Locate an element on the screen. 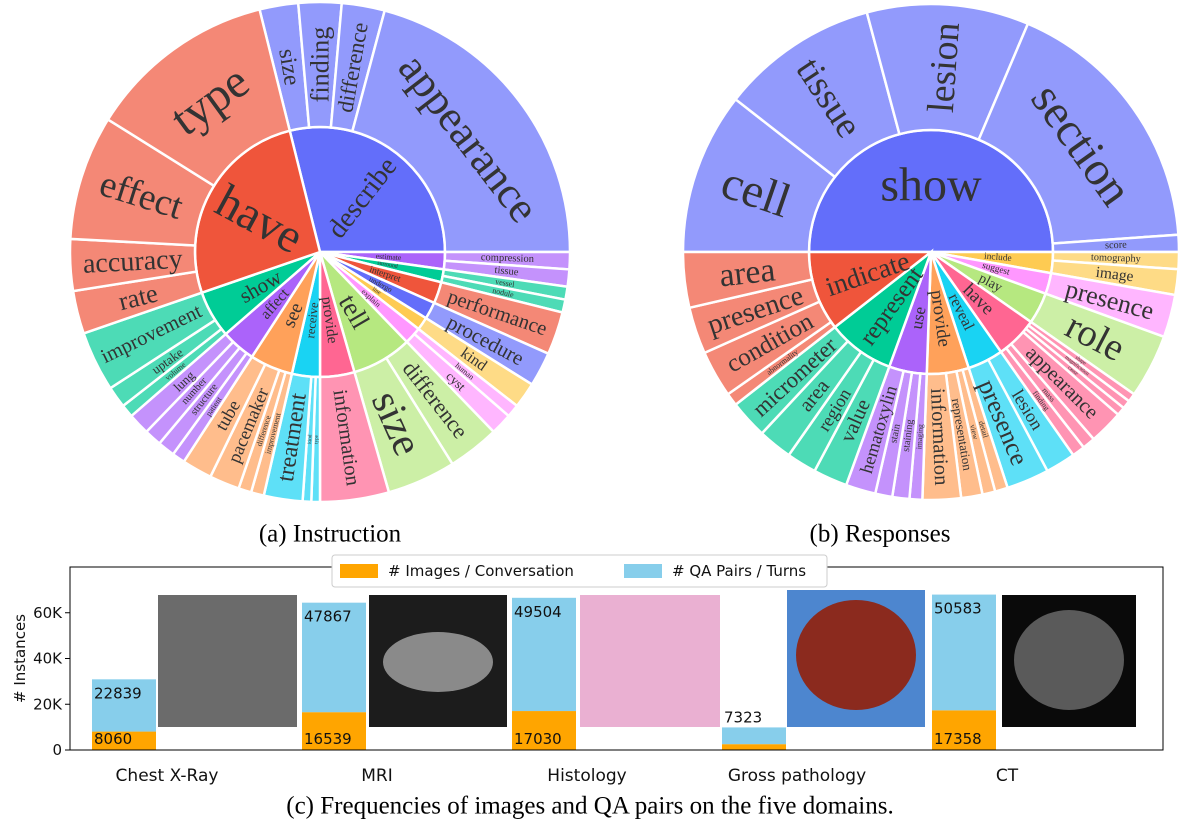 The height and width of the screenshot is (828, 1182). outer-label: information is located at coordinates (939, 437).